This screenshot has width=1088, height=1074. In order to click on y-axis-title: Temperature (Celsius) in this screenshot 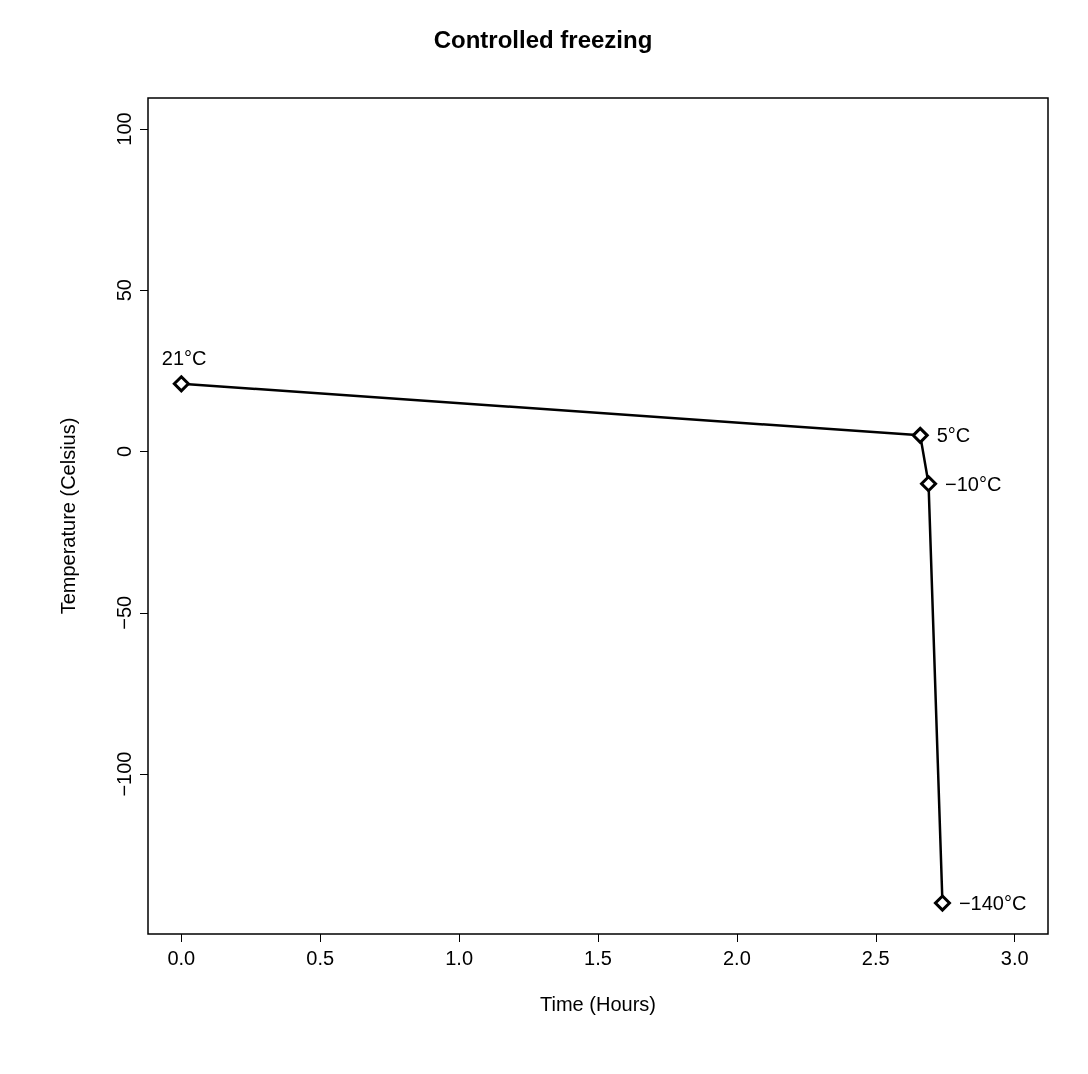, I will do `click(68, 516)`.